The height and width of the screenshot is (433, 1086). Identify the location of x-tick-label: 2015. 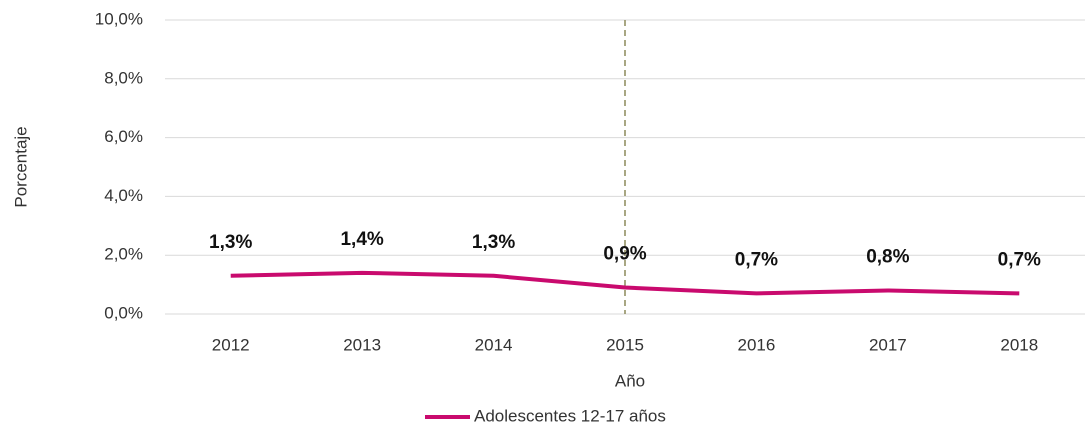
(625, 344).